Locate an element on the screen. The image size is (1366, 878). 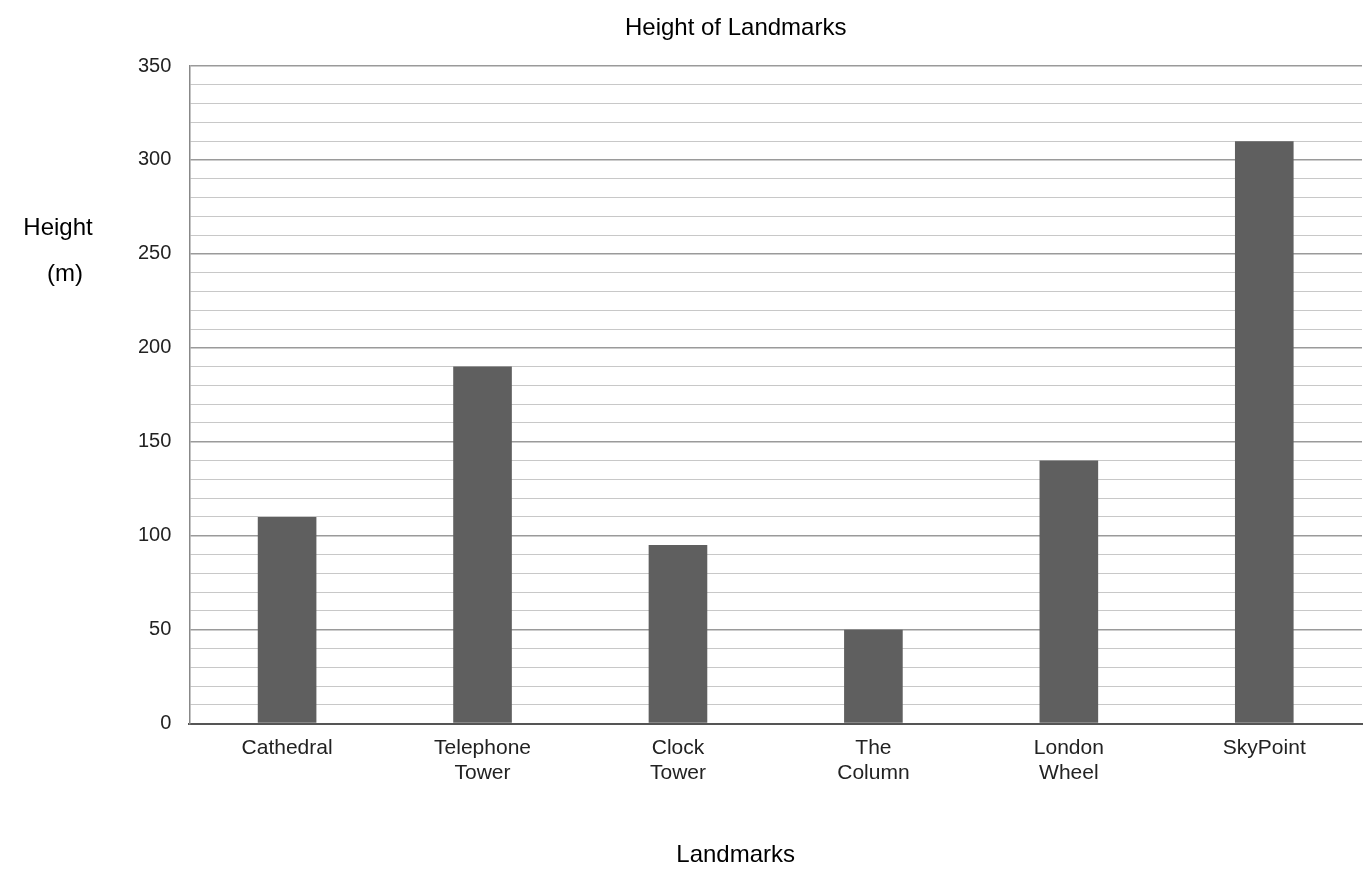
x-tick-label: Cathedral is located at coordinates (287, 746).